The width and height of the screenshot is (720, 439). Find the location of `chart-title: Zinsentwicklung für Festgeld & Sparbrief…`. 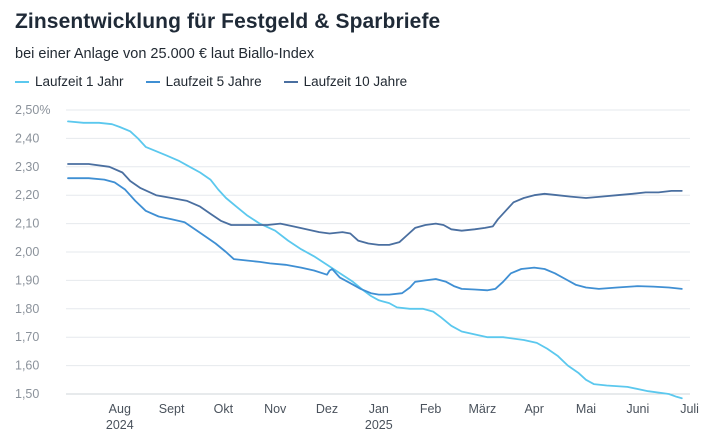

chart-title: Zinsentwicklung für Festgeld & Sparbrief… is located at coordinates (228, 21).